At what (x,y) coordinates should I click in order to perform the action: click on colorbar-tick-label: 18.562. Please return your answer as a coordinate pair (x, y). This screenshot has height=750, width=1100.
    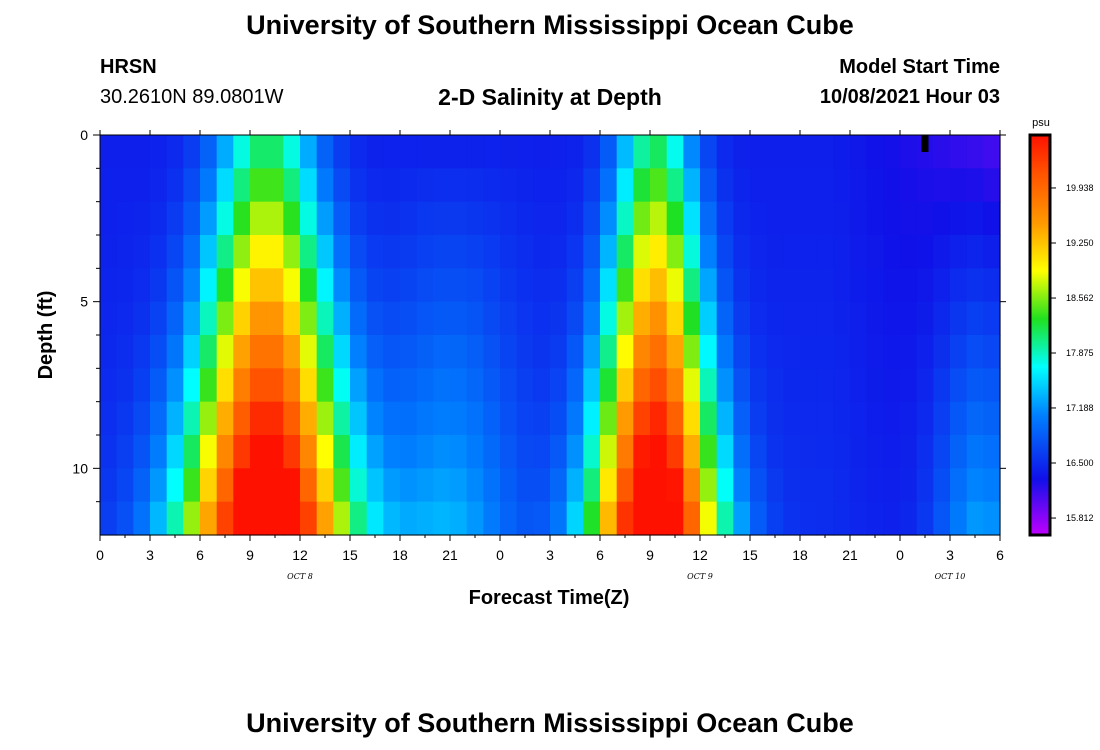
    Looking at the image, I should click on (1080, 298).